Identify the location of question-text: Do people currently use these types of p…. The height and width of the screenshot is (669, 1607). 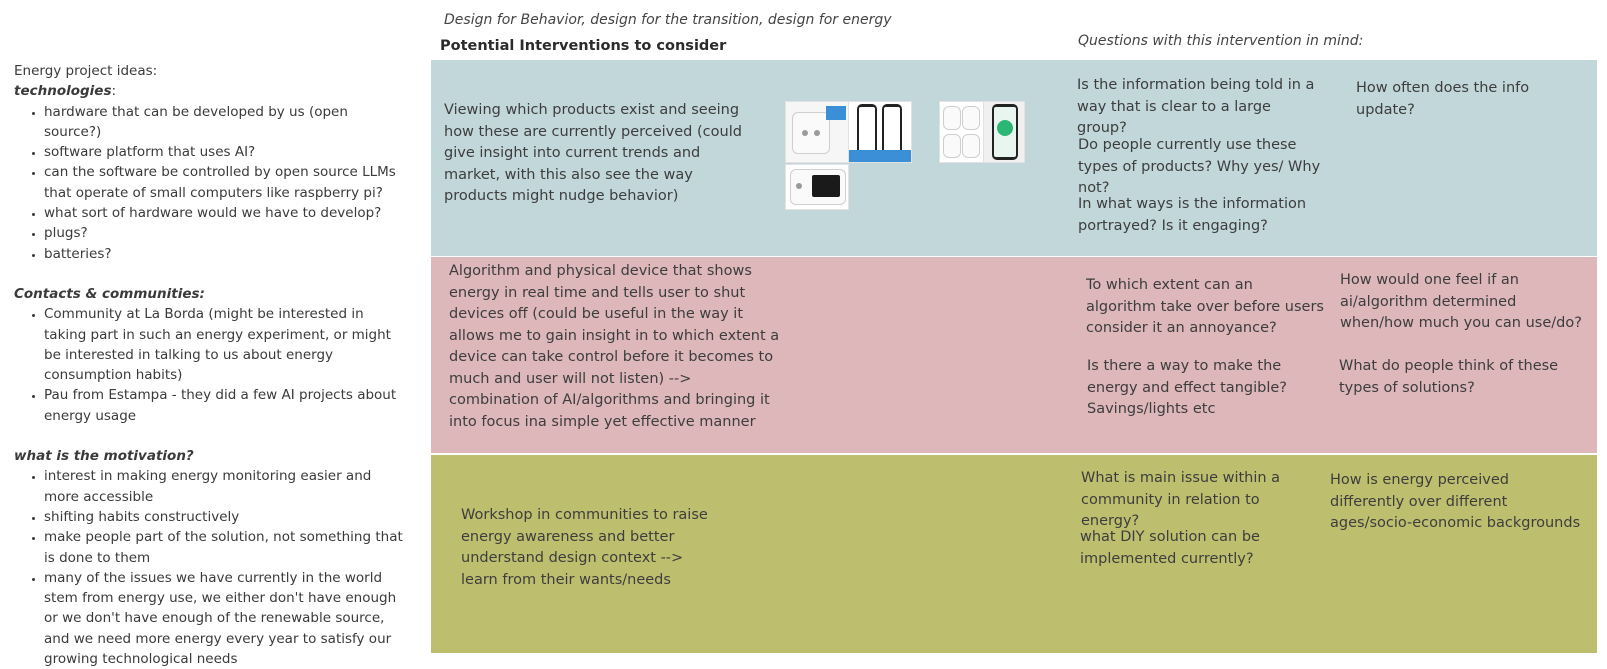
(1199, 166).